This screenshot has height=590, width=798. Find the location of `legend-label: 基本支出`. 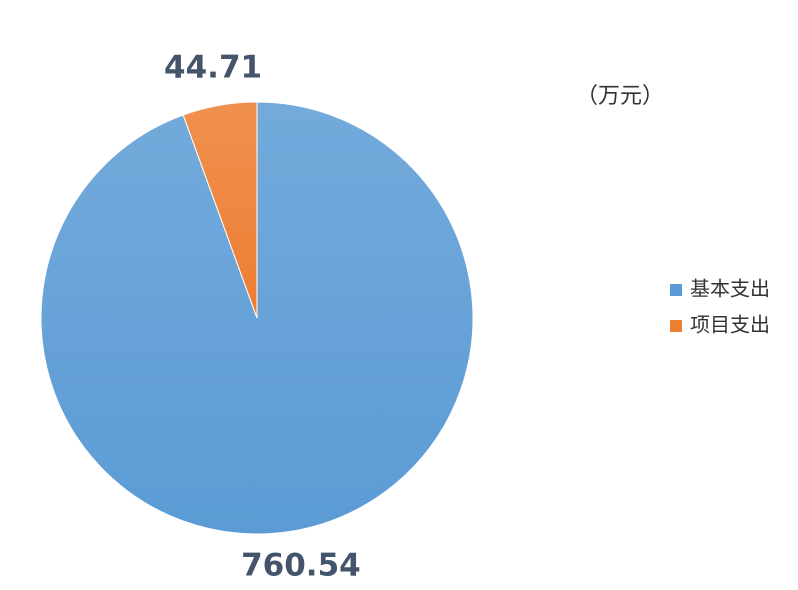

legend-label: 基本支出 is located at coordinates (730, 289).